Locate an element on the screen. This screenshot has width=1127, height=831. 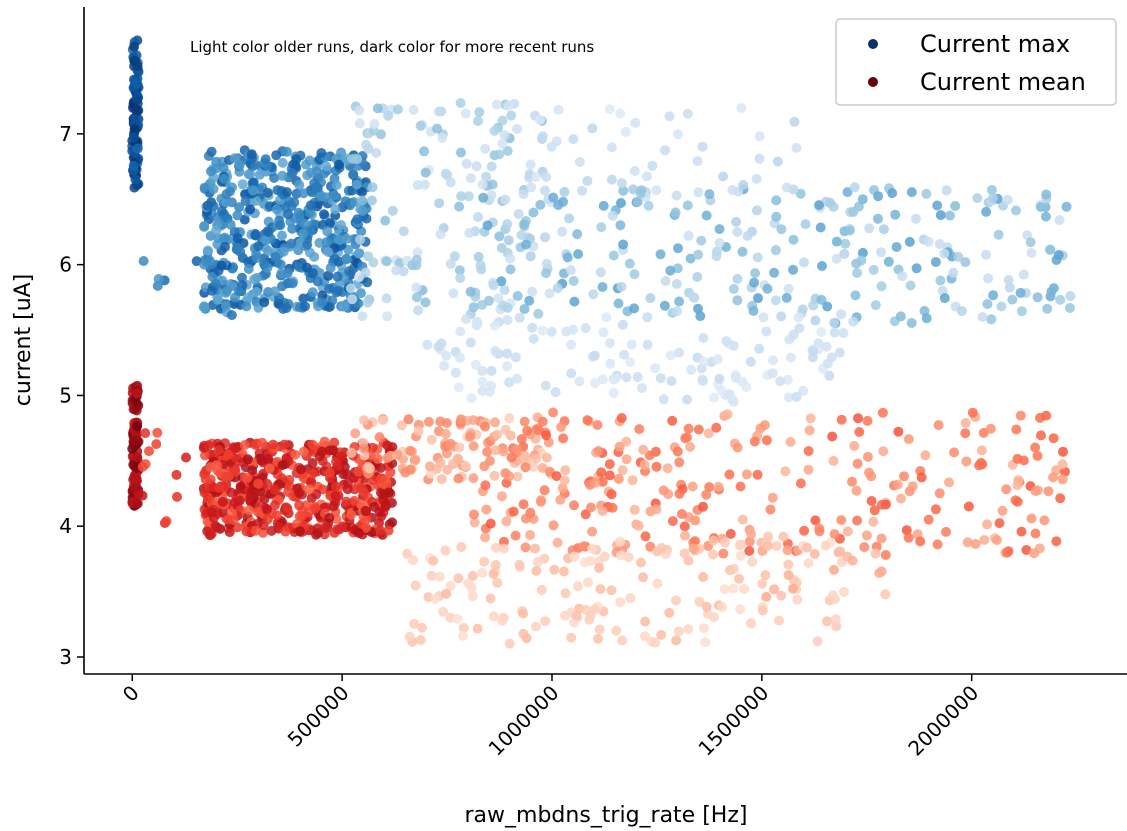
legend: Current max Current mean is located at coordinates (976, 62).